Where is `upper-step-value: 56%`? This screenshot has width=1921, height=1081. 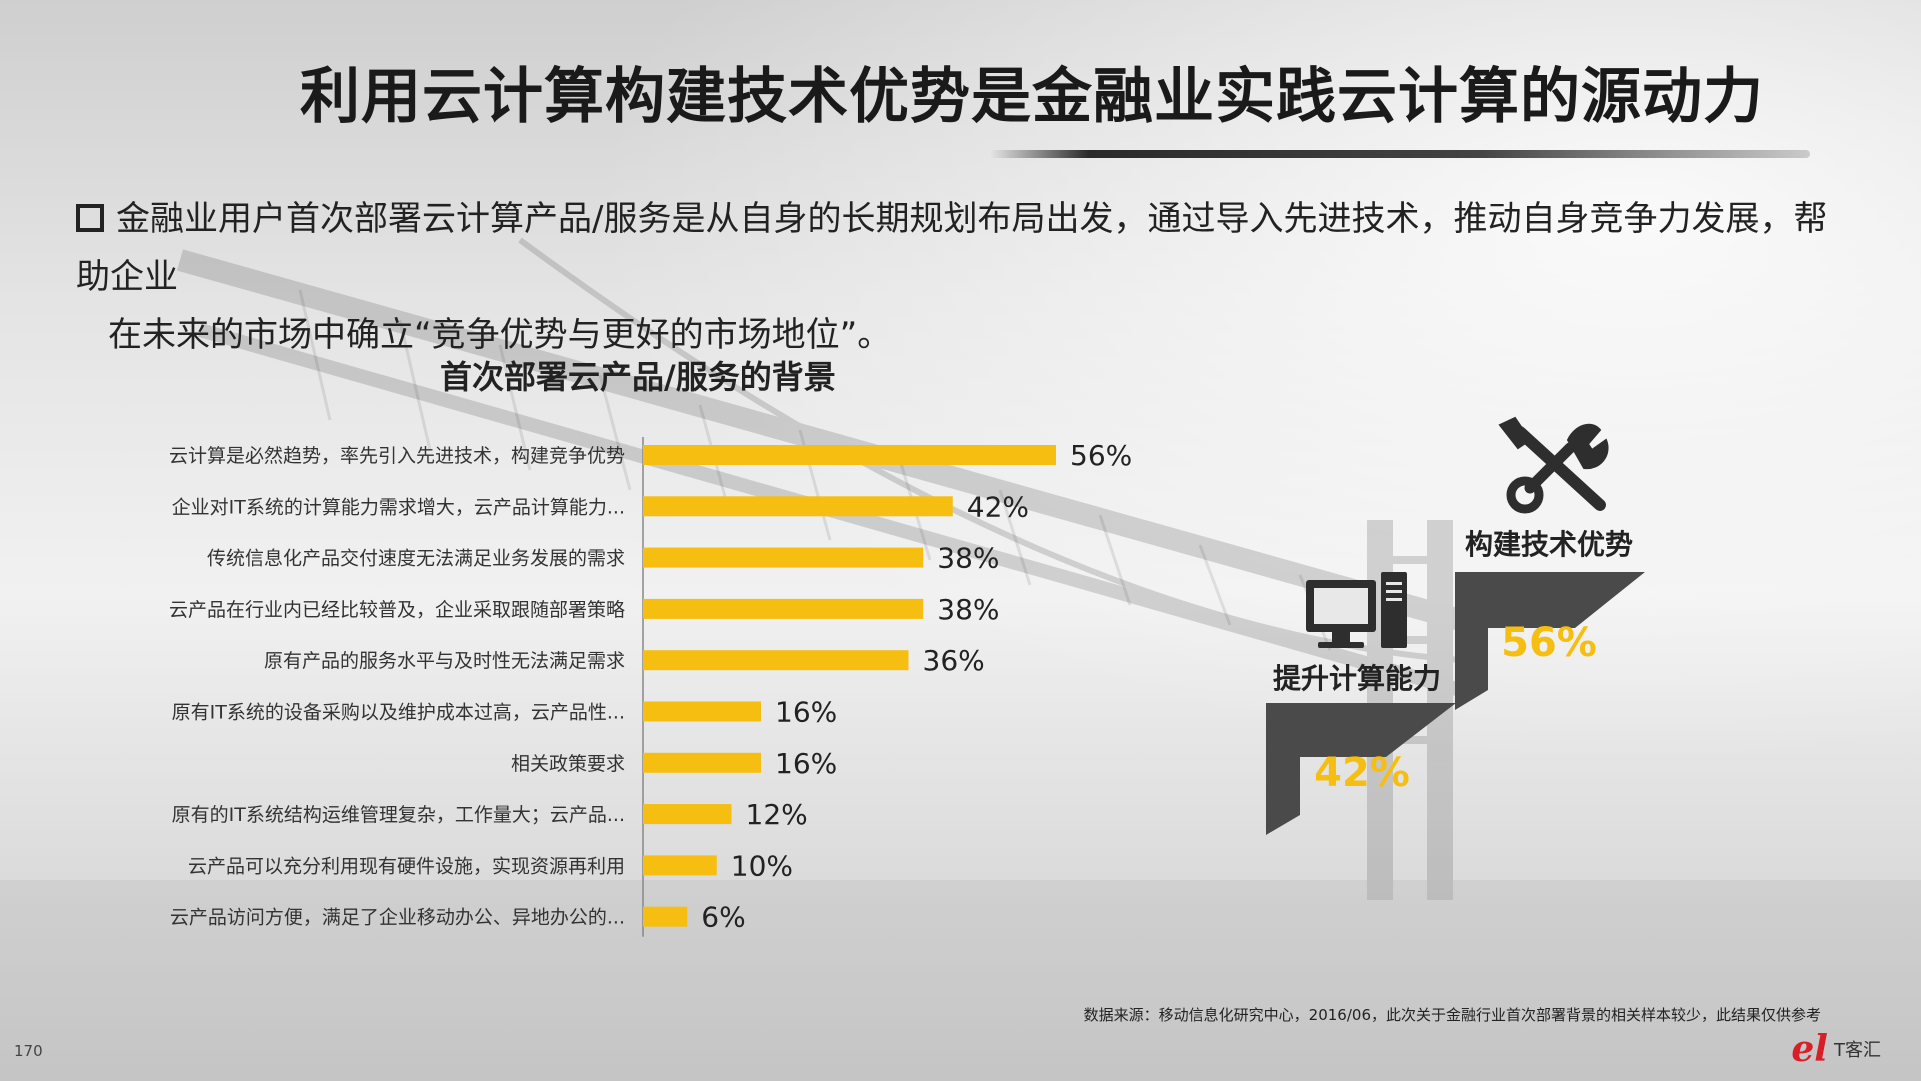 upper-step-value: 56% is located at coordinates (1549, 643).